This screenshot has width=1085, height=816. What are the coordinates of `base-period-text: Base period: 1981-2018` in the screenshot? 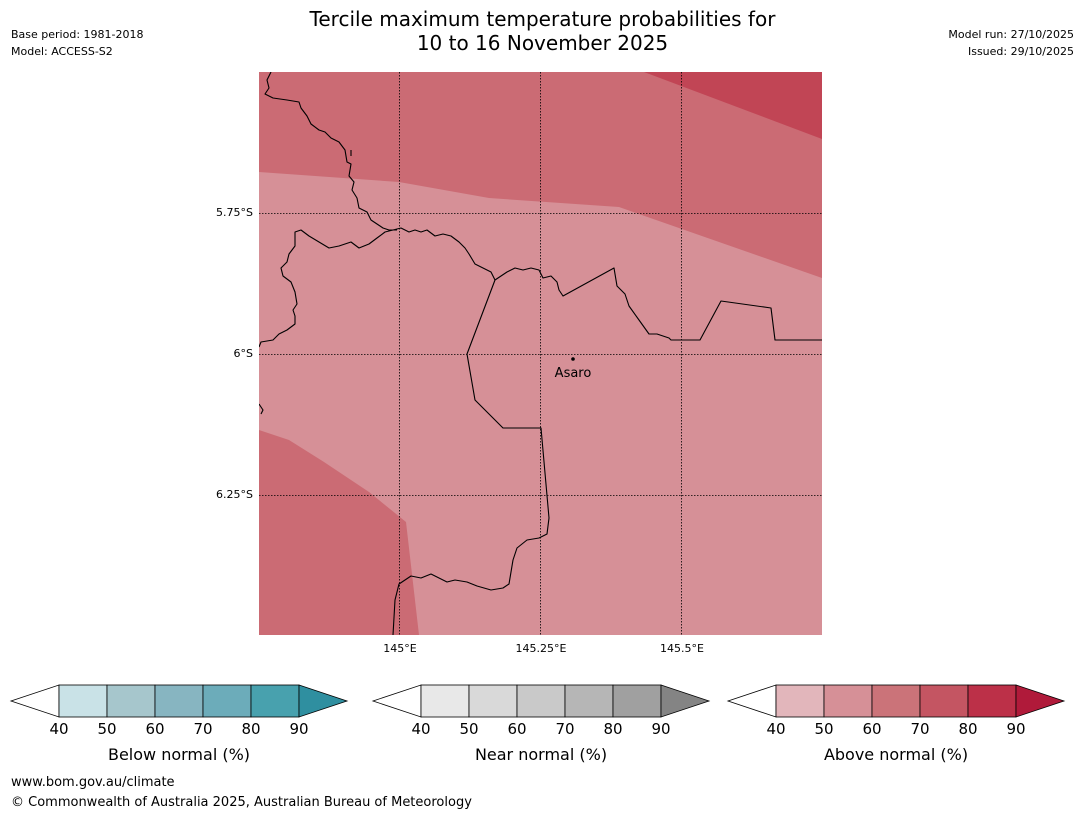 It's located at (77, 34).